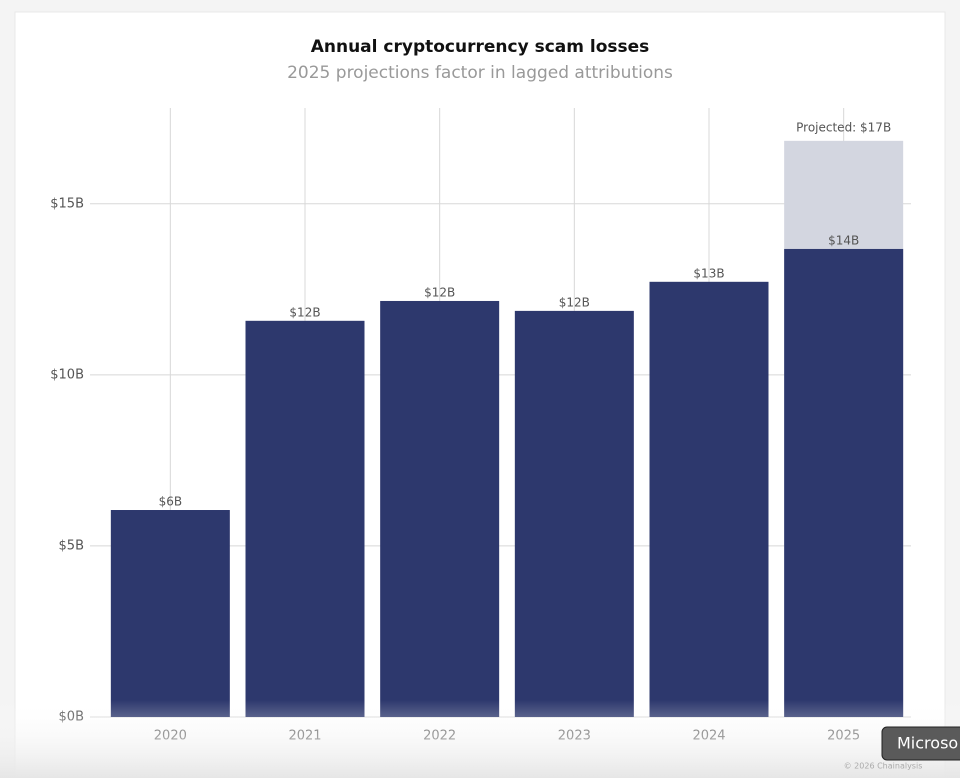 The height and width of the screenshot is (778, 960). What do you see at coordinates (480, 739) in the screenshot?
I see `bottom-fade` at bounding box center [480, 739].